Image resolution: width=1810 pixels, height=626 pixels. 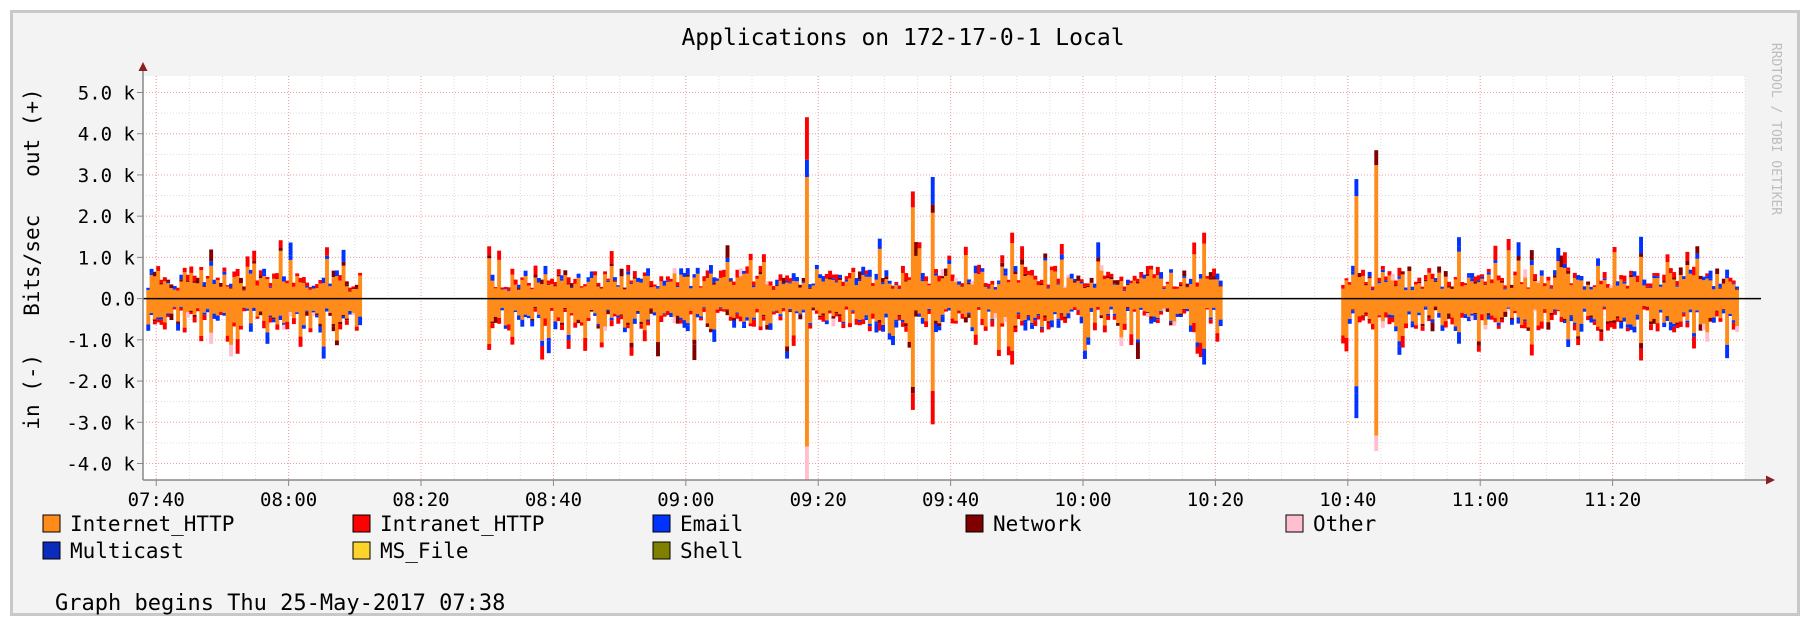 I want to click on x-tick-label: 08:20, so click(x=420, y=500).